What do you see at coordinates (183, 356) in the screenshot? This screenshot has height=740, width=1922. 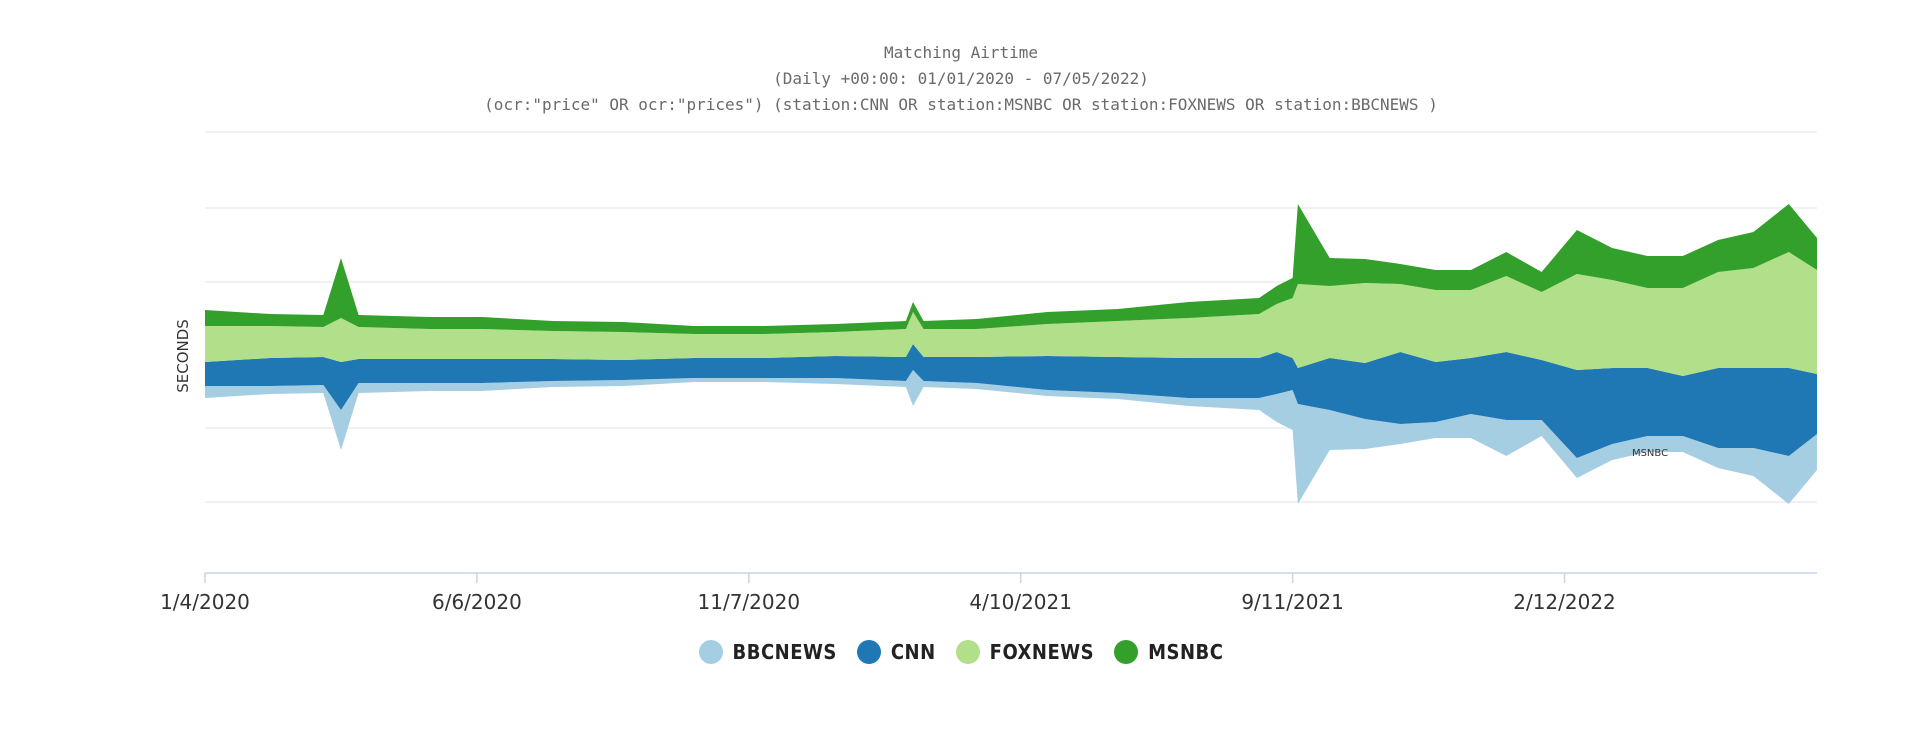 I see `y-axis-label: SECONDS` at bounding box center [183, 356].